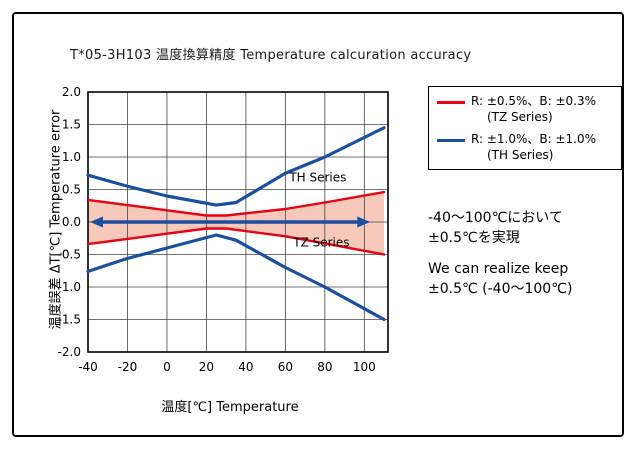 This screenshot has width=636, height=449. Describe the element at coordinates (167, 367) in the screenshot. I see `x-tick-label: 0` at that location.